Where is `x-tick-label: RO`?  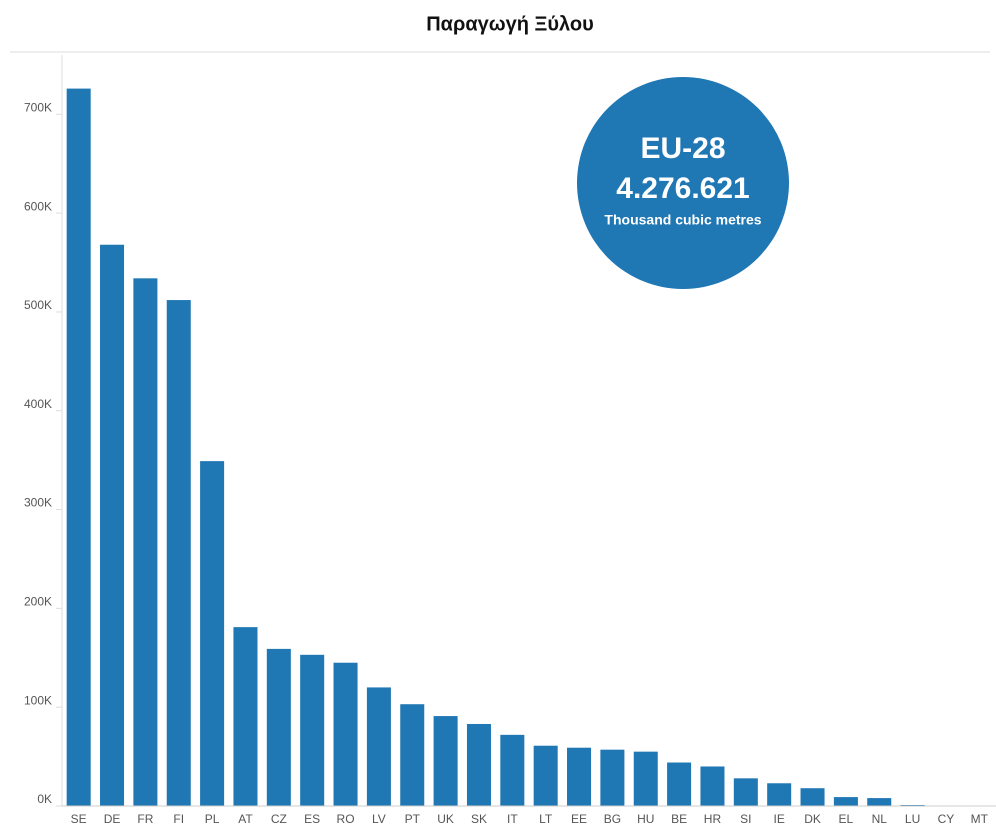 x-tick-label: RO is located at coordinates (346, 818).